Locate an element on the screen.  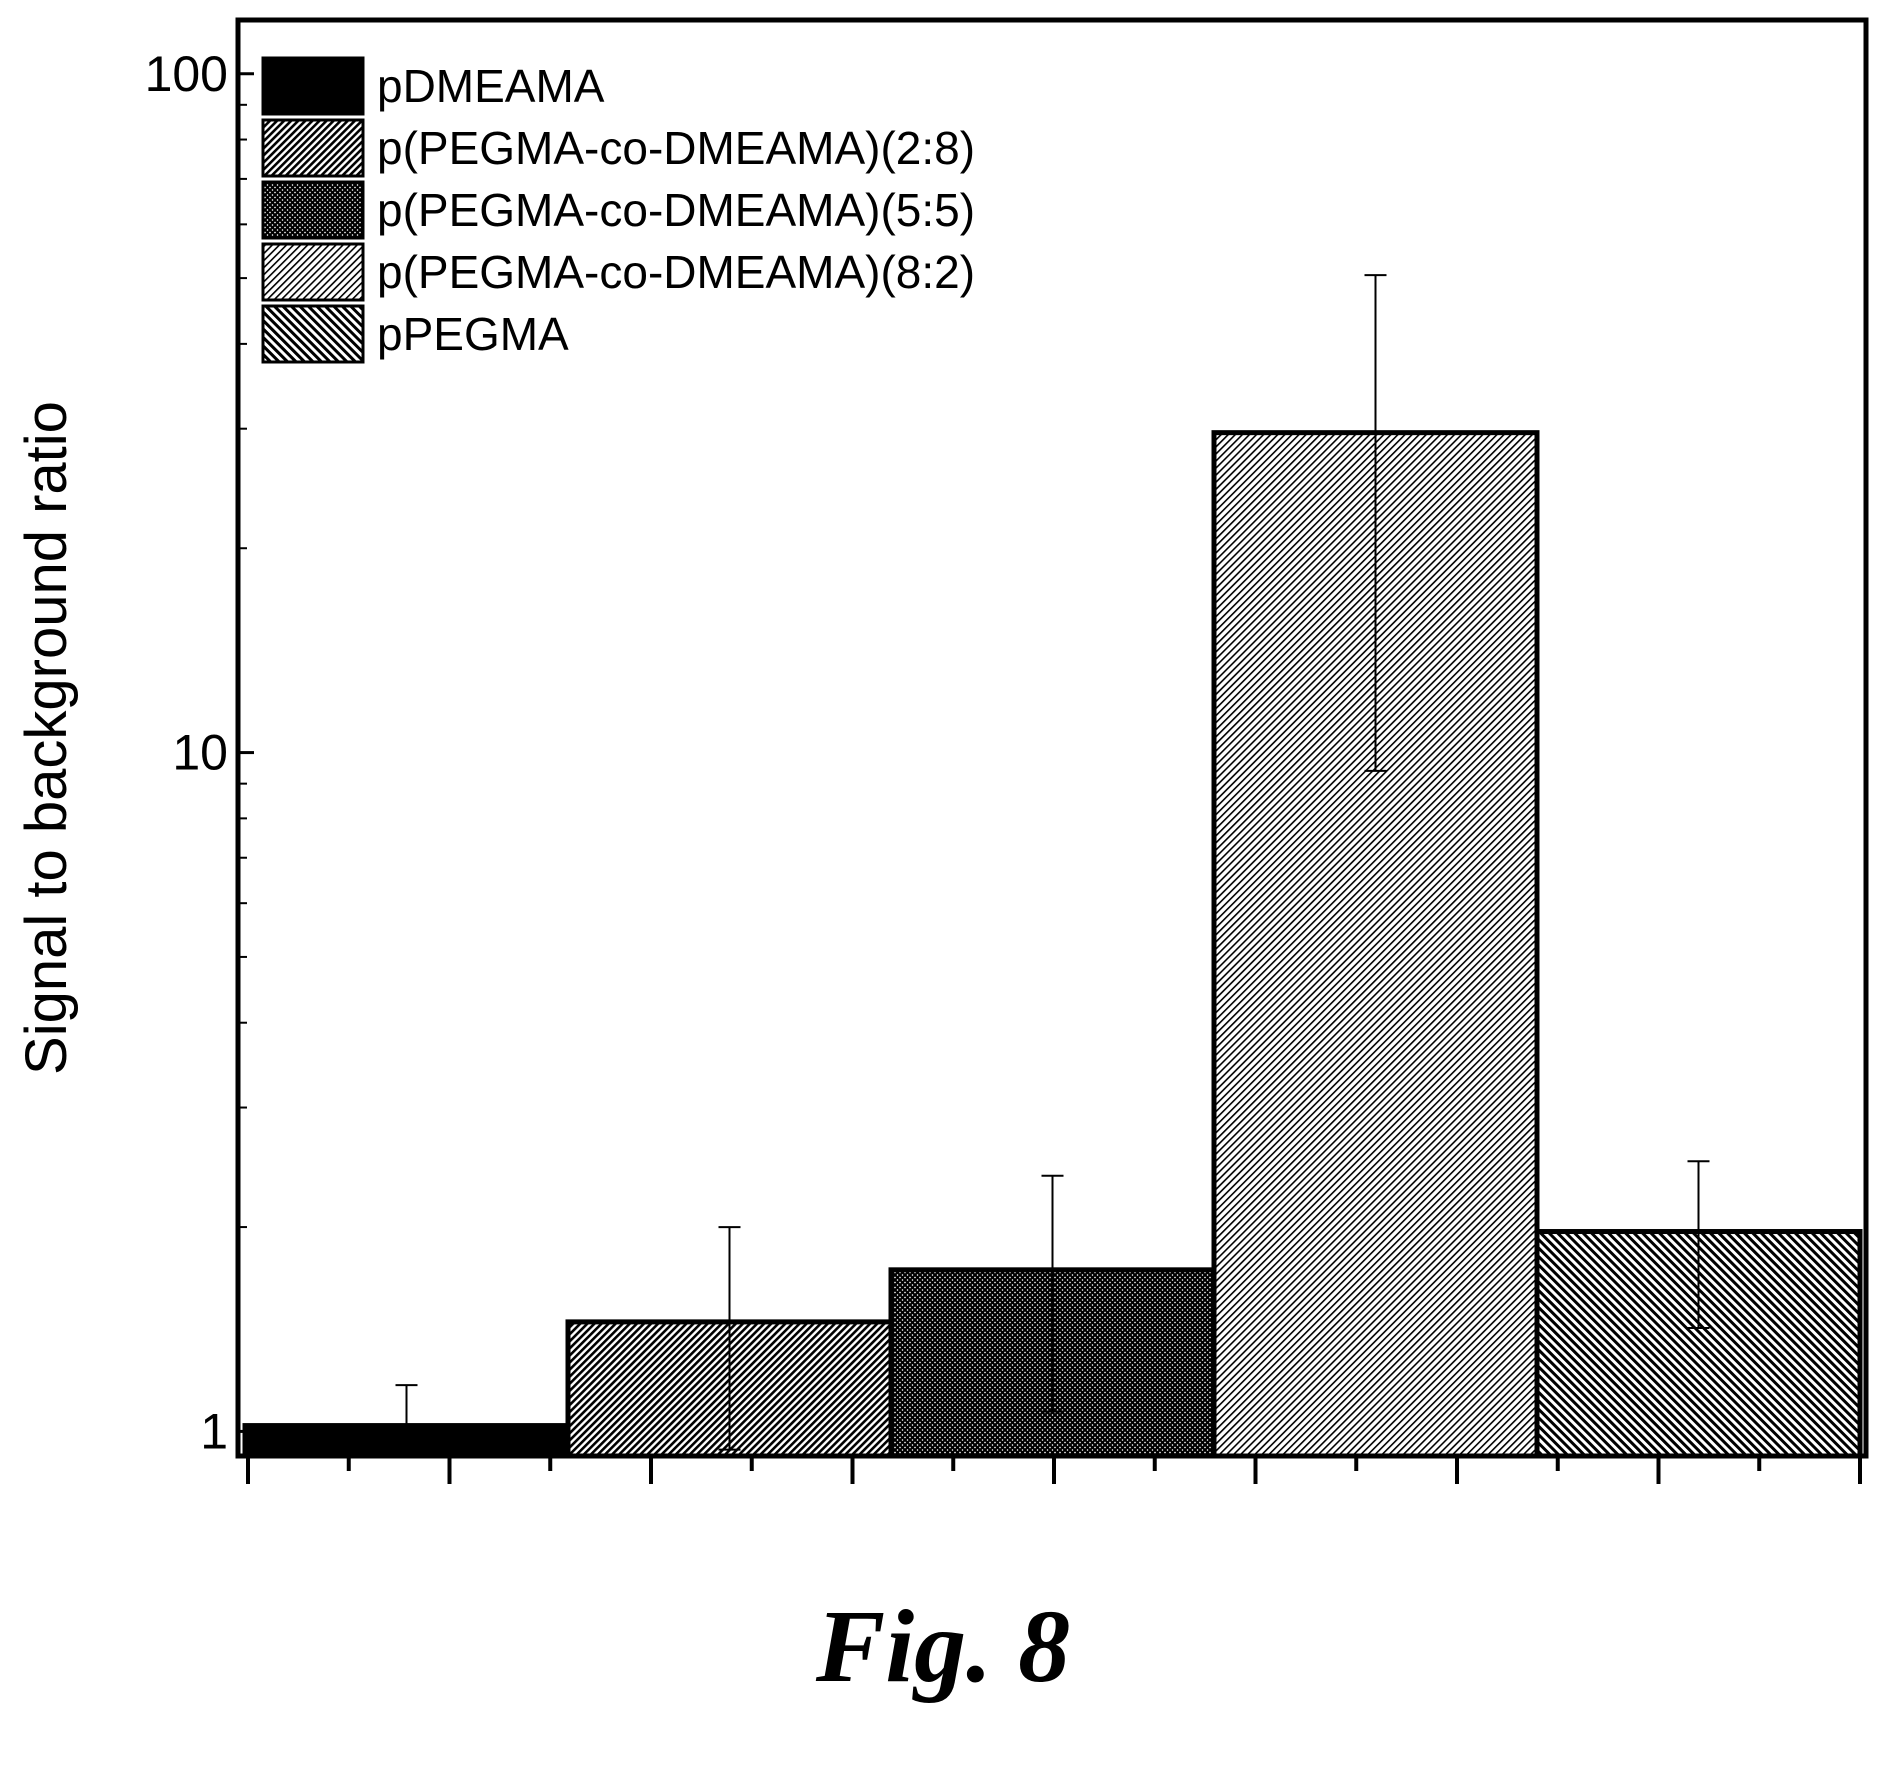
x-axis is located at coordinates (1054, 1470).